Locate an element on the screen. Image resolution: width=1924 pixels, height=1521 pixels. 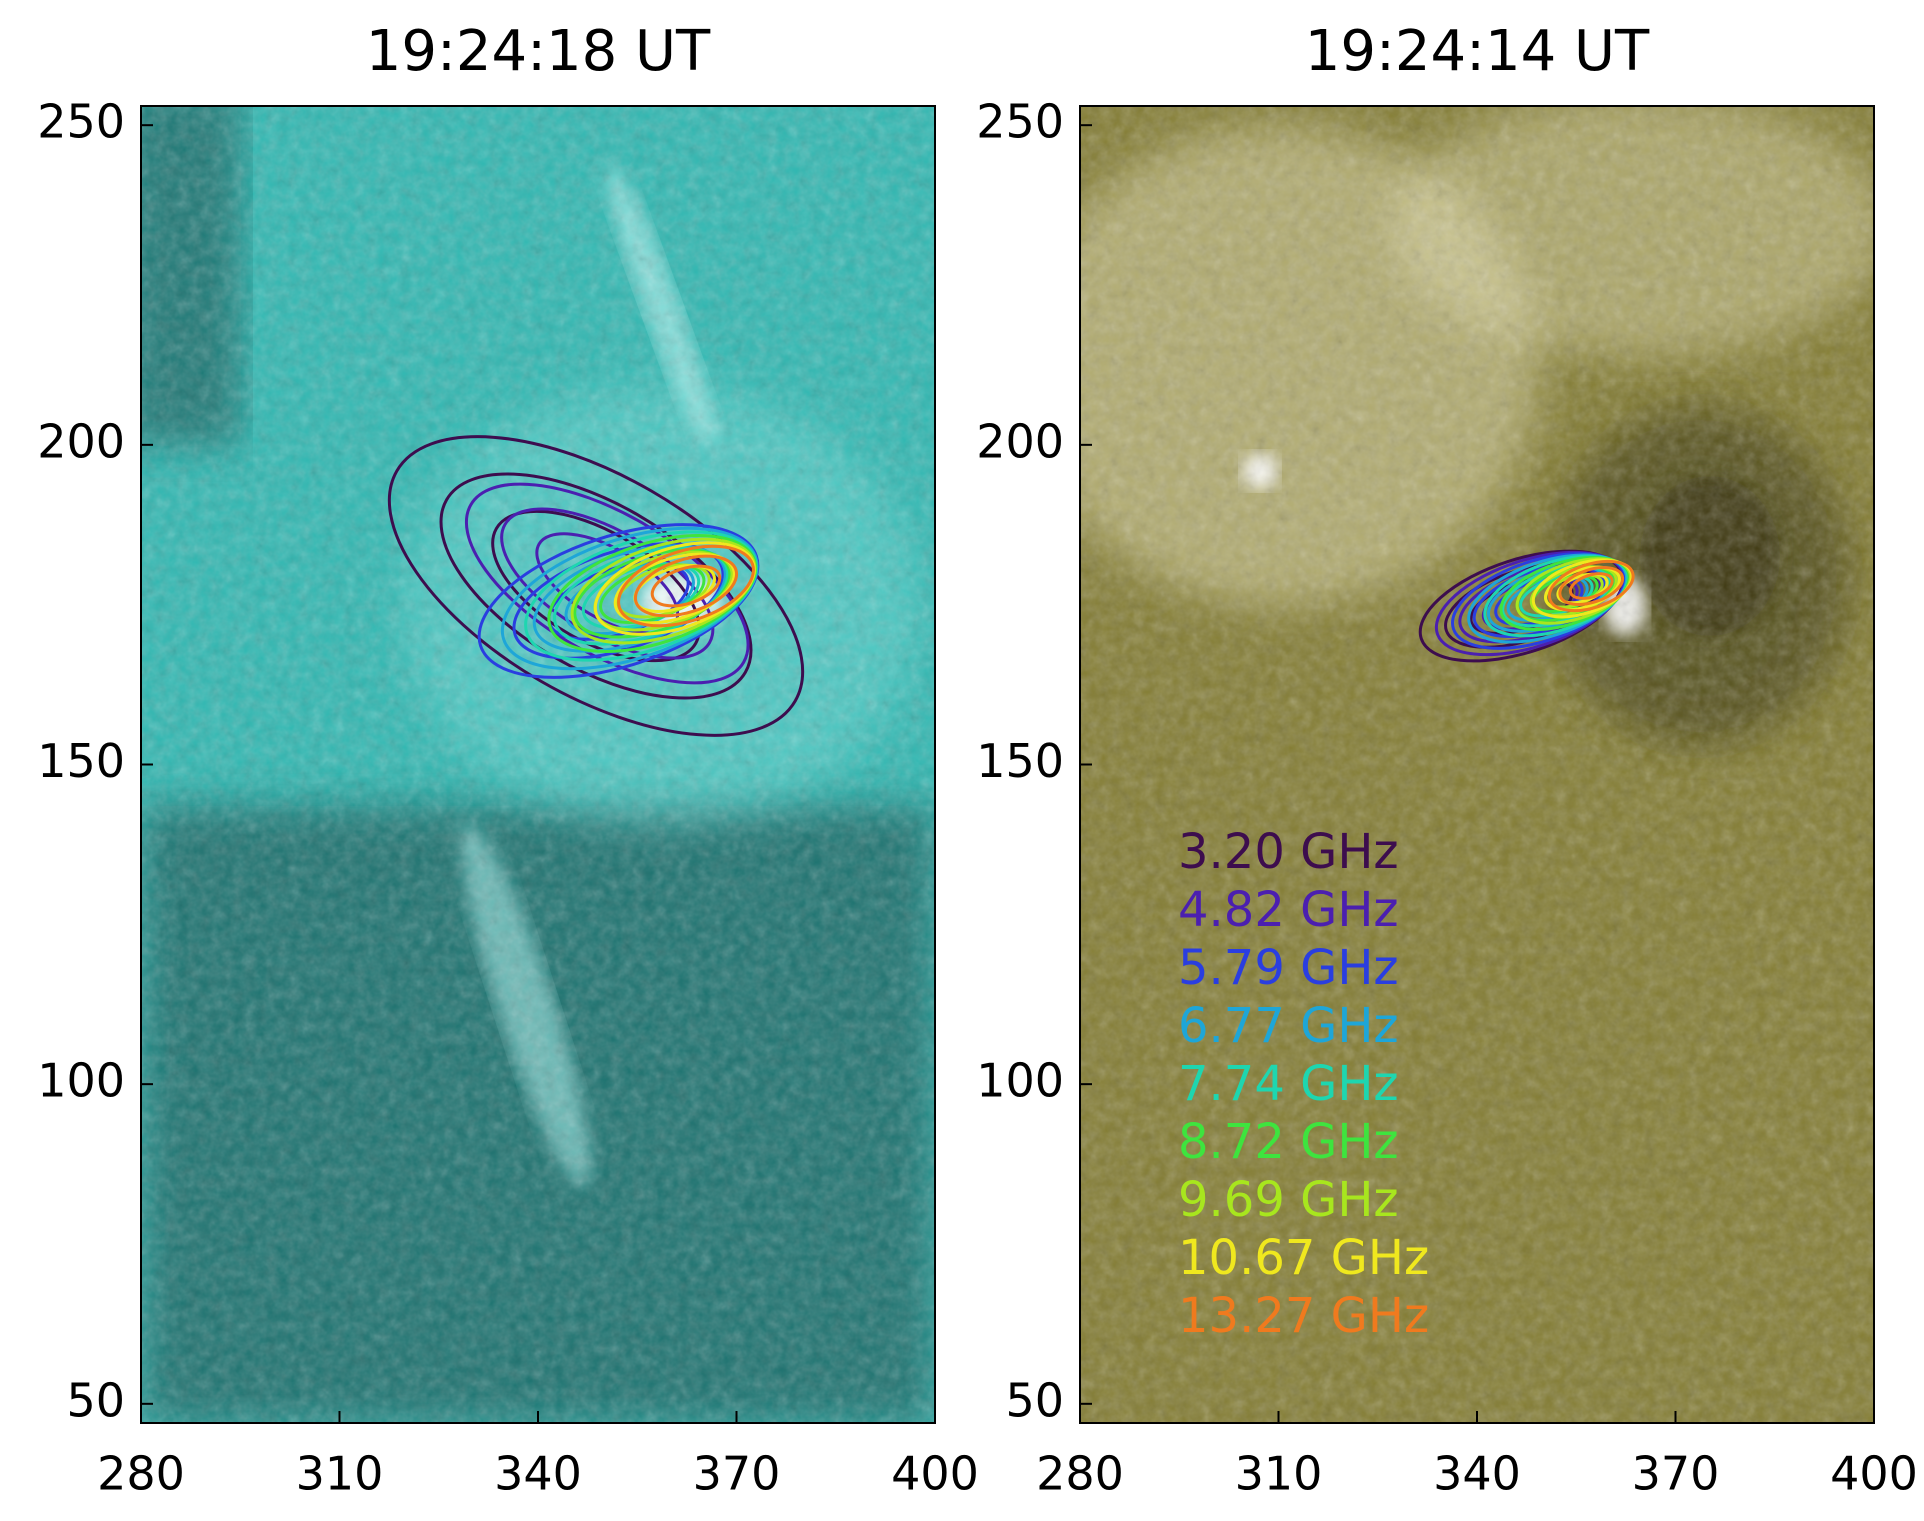
panel-title: 19:24:18 UT is located at coordinates (538, 51).